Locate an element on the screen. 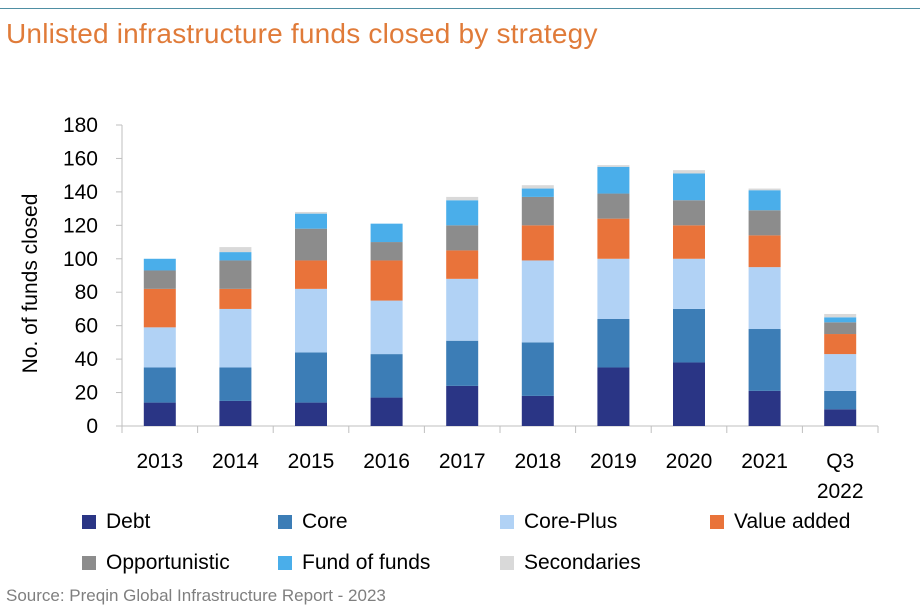 The width and height of the screenshot is (920, 613). y-tick-label: 20 is located at coordinates (86, 393).